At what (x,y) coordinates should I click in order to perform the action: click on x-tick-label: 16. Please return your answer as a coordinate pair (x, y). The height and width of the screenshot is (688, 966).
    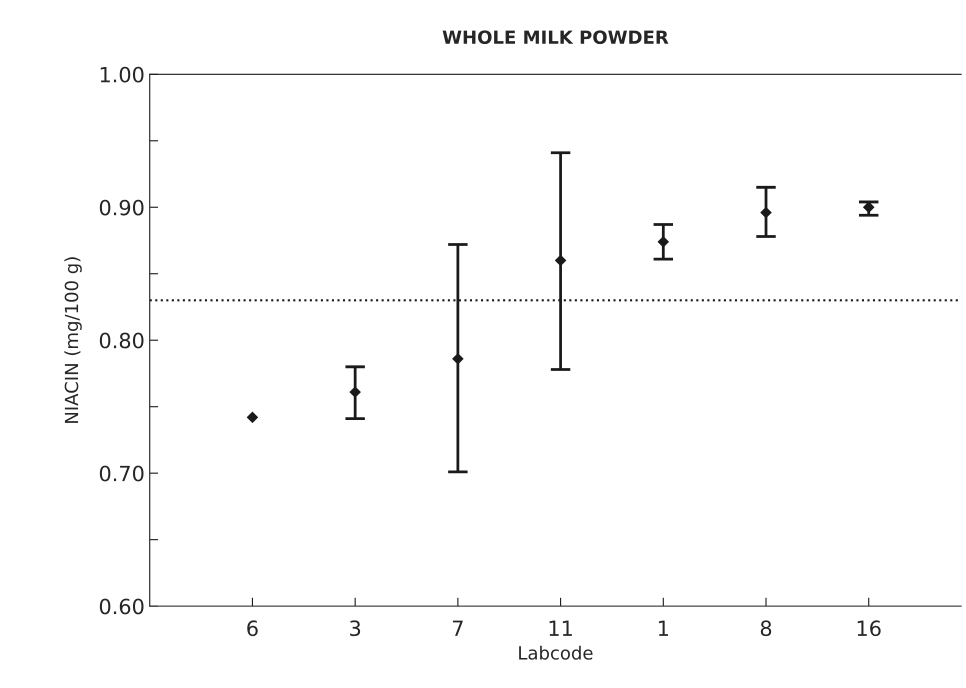
    Looking at the image, I should click on (869, 628).